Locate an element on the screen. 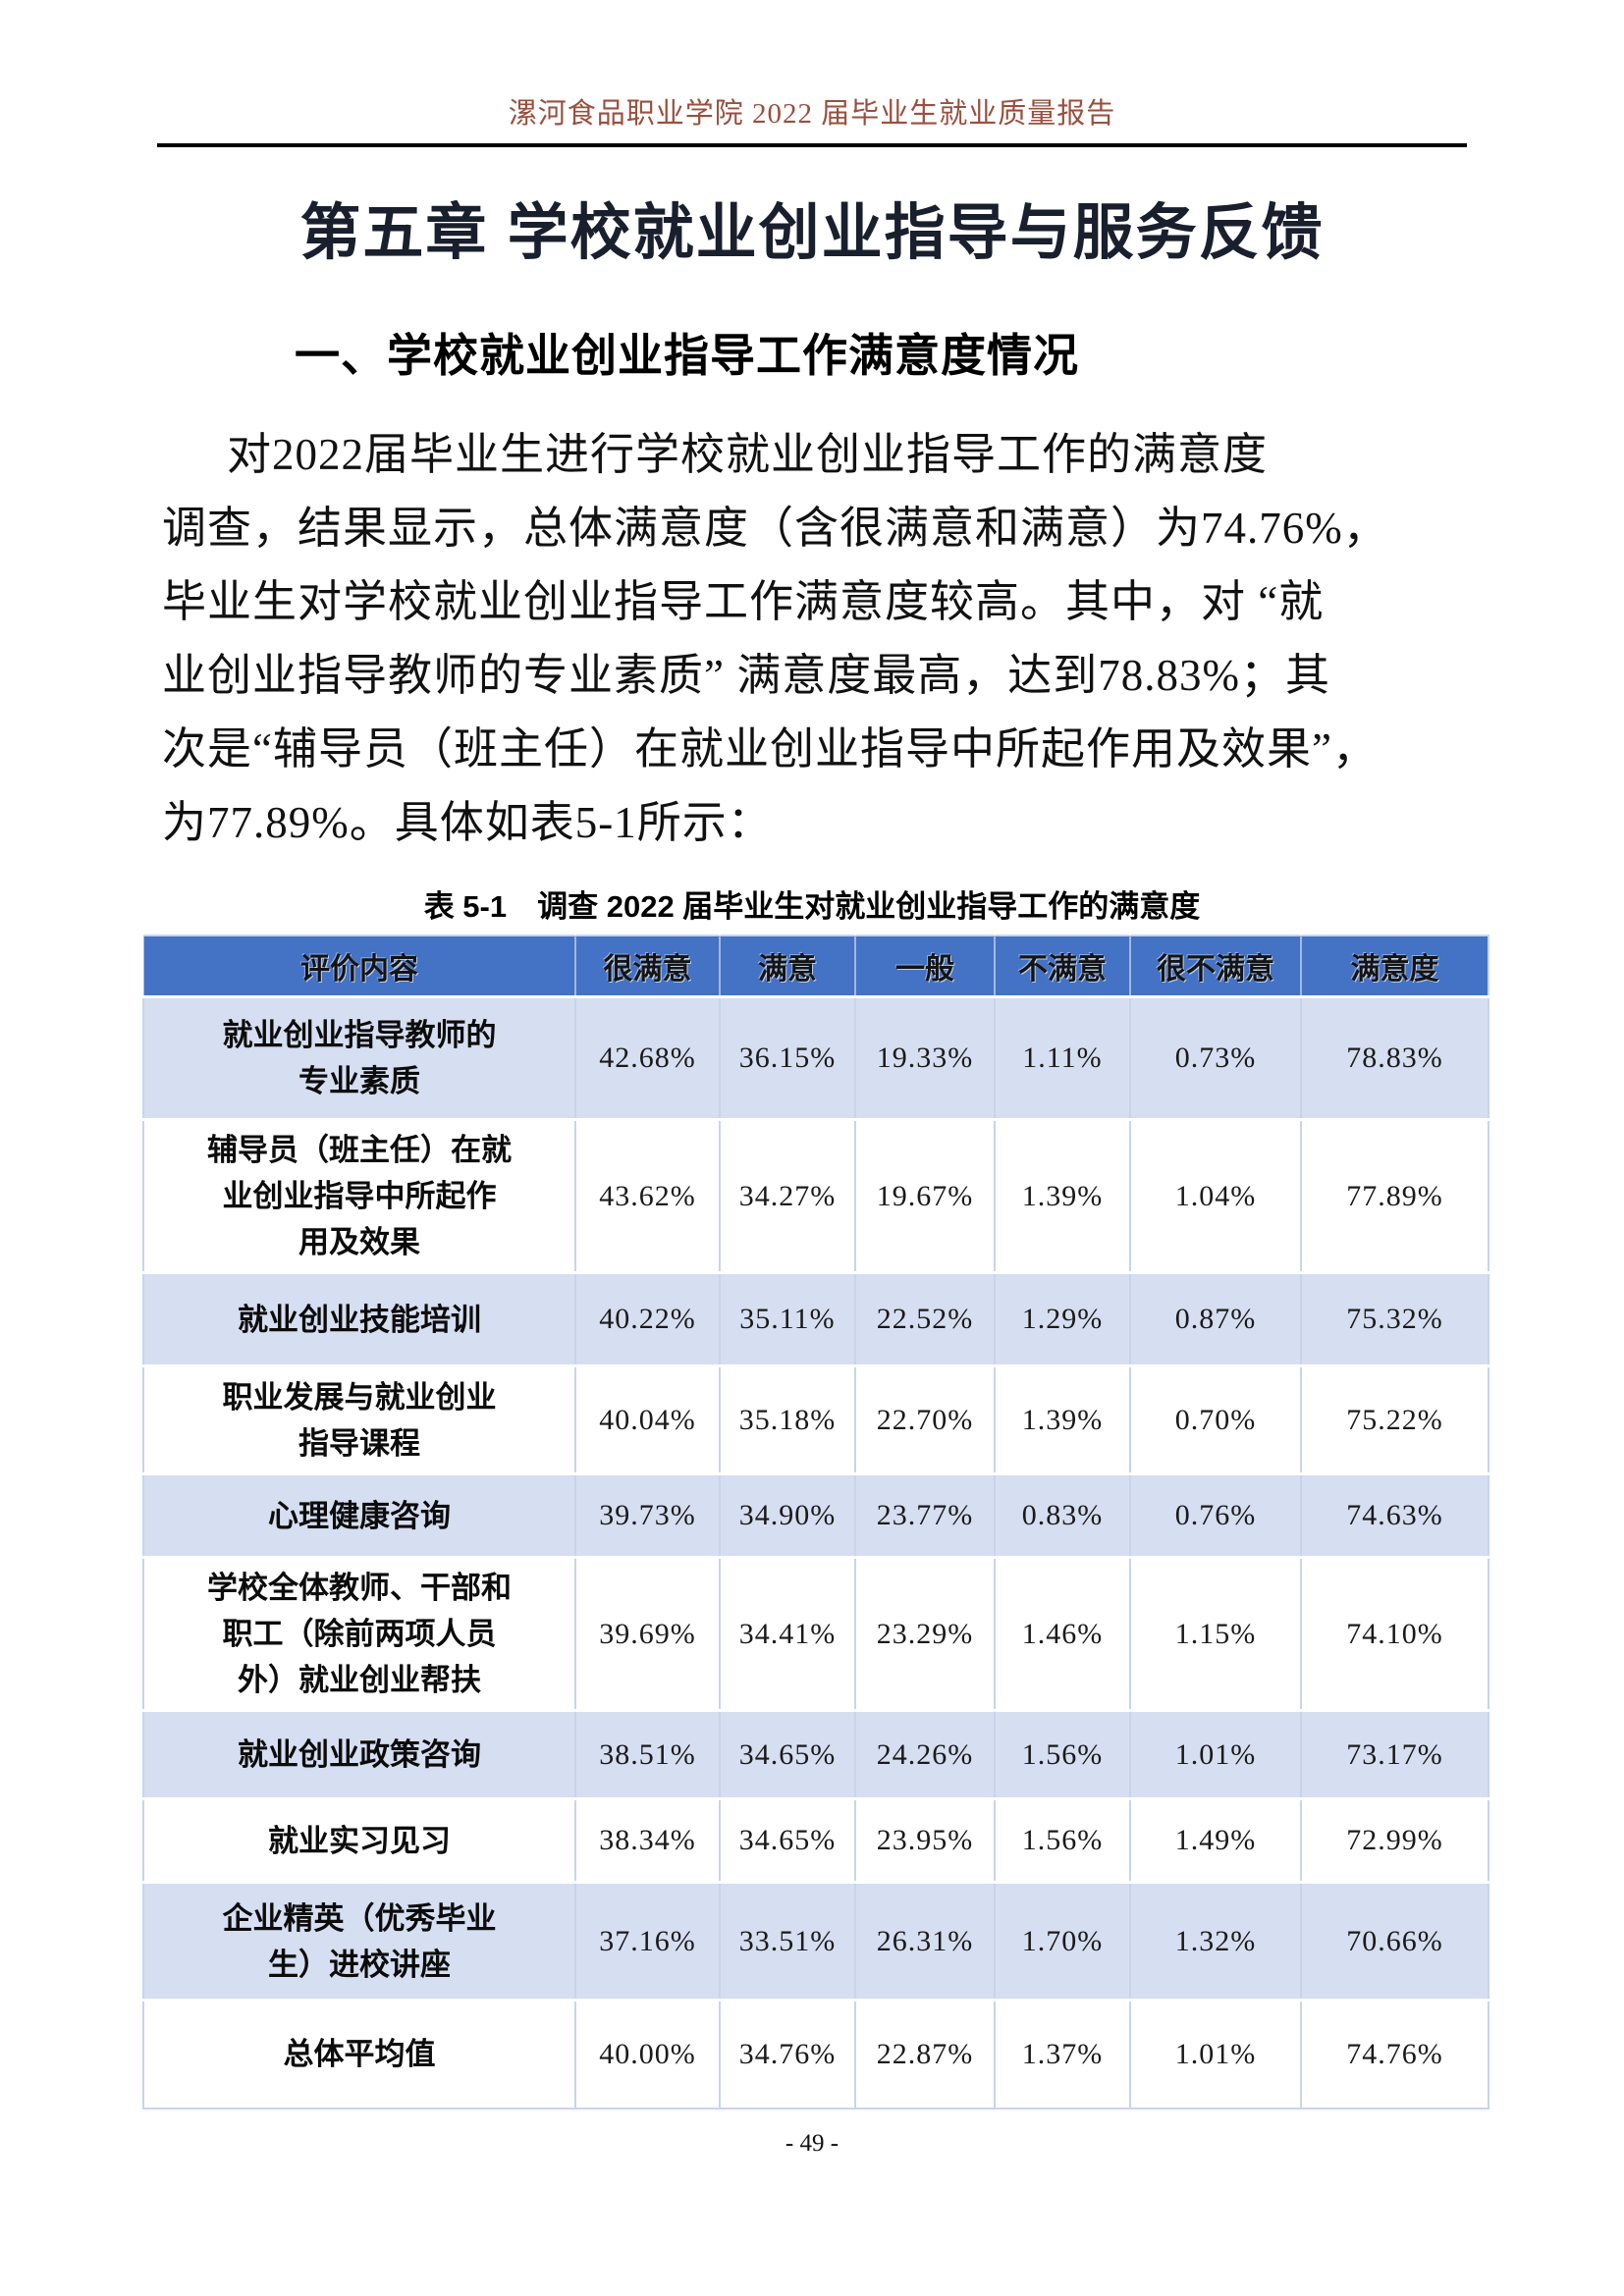 The height and width of the screenshot is (2296, 1624). cell-value: 1.70% is located at coordinates (1062, 1941).